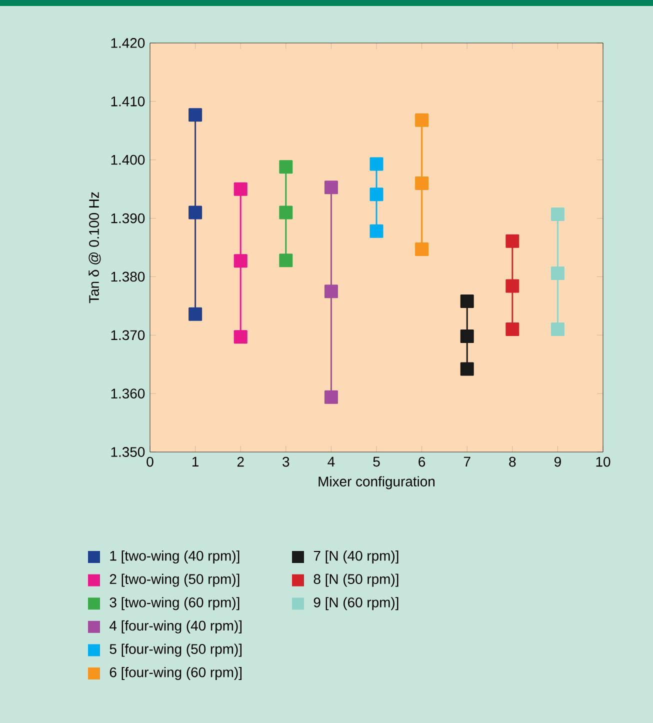 The width and height of the screenshot is (653, 723). I want to click on x-tick-label: 2, so click(240, 461).